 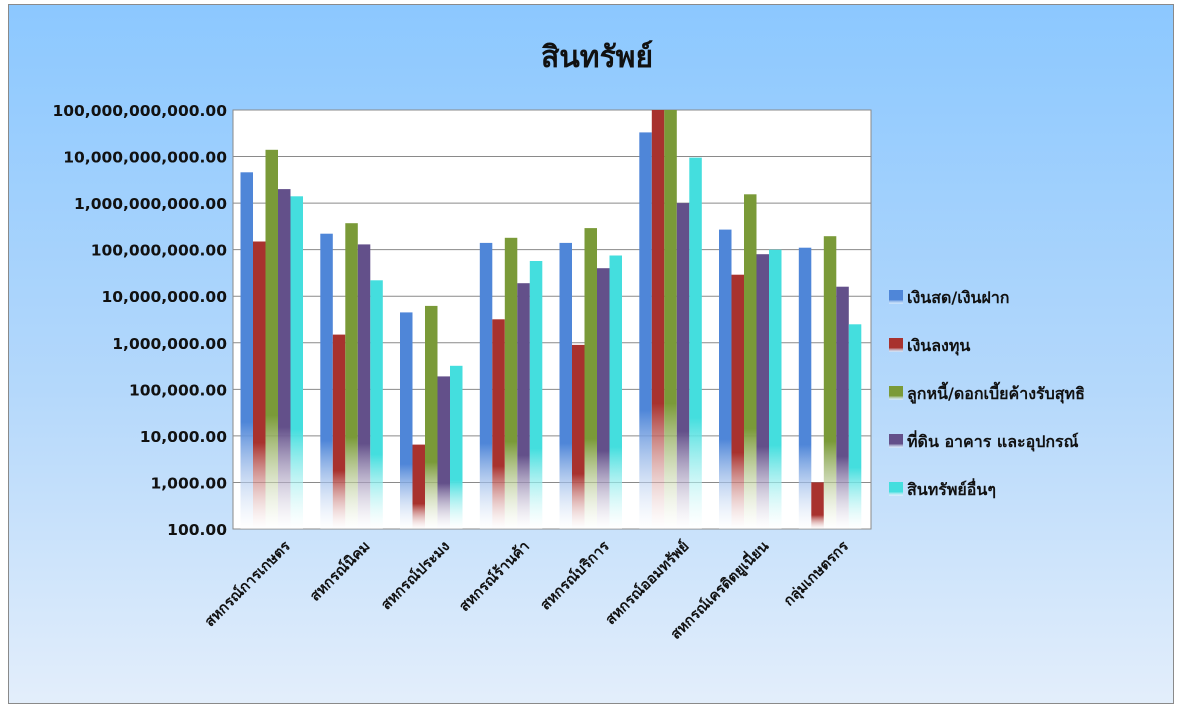 What do you see at coordinates (164, 297) in the screenshot?
I see `y-tick-label: 10,000,000.00` at bounding box center [164, 297].